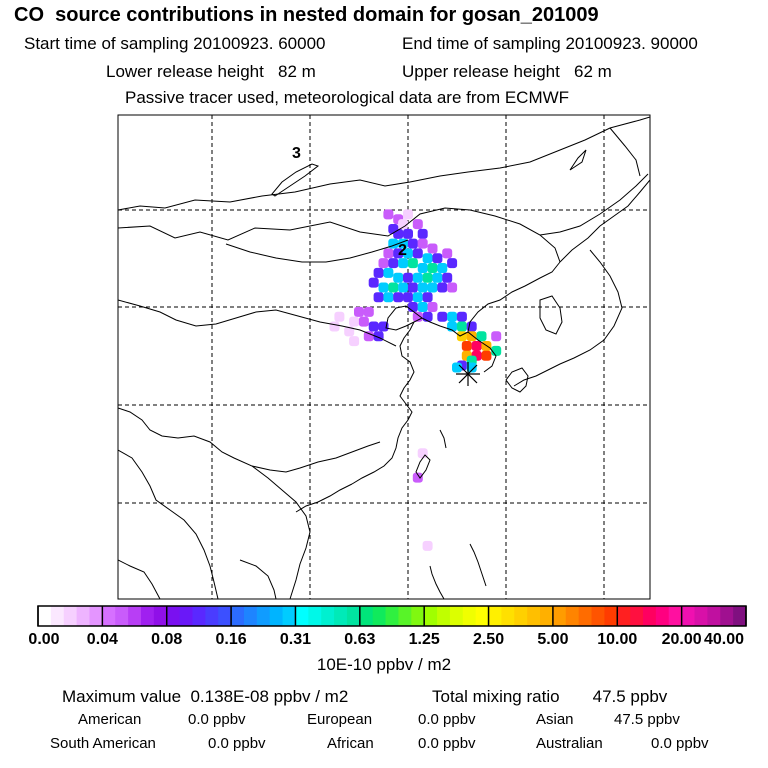 The image size is (768, 768). What do you see at coordinates (424, 639) in the screenshot?
I see `colorbar-tick-label: 1.25` at bounding box center [424, 639].